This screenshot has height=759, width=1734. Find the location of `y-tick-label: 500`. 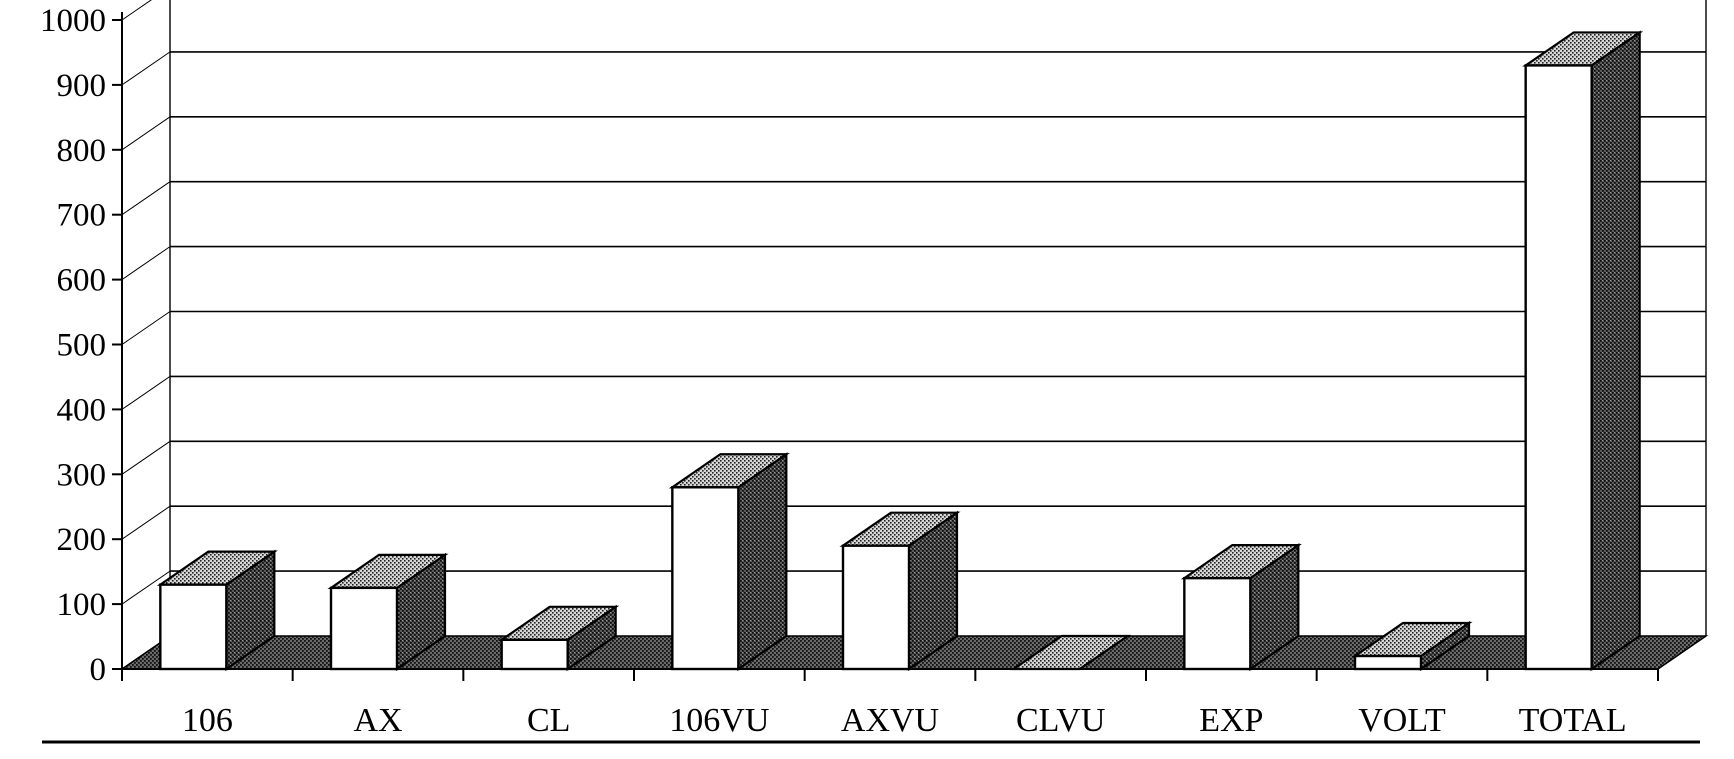

y-tick-label: 500 is located at coordinates (82, 346).